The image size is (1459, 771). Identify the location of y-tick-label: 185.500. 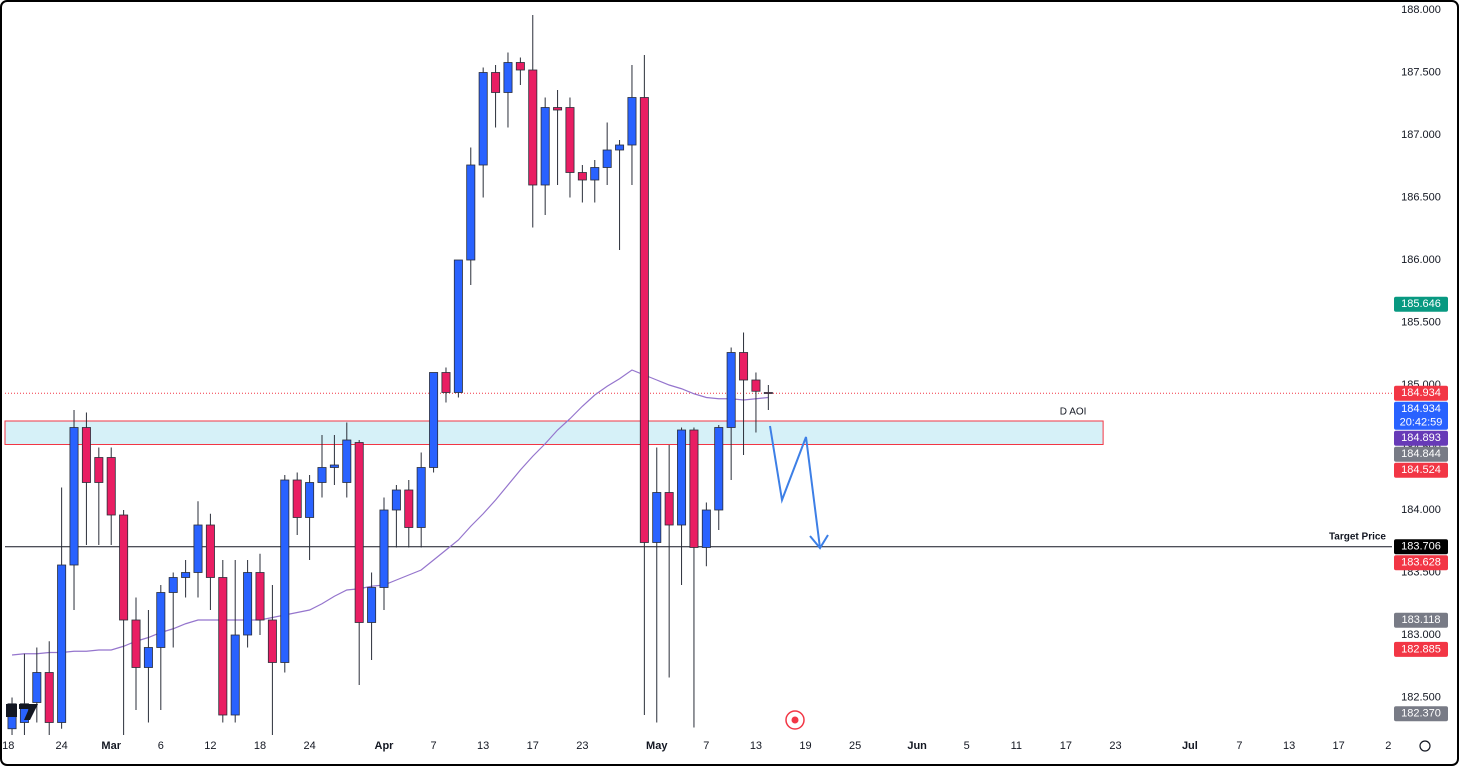
(1421, 322).